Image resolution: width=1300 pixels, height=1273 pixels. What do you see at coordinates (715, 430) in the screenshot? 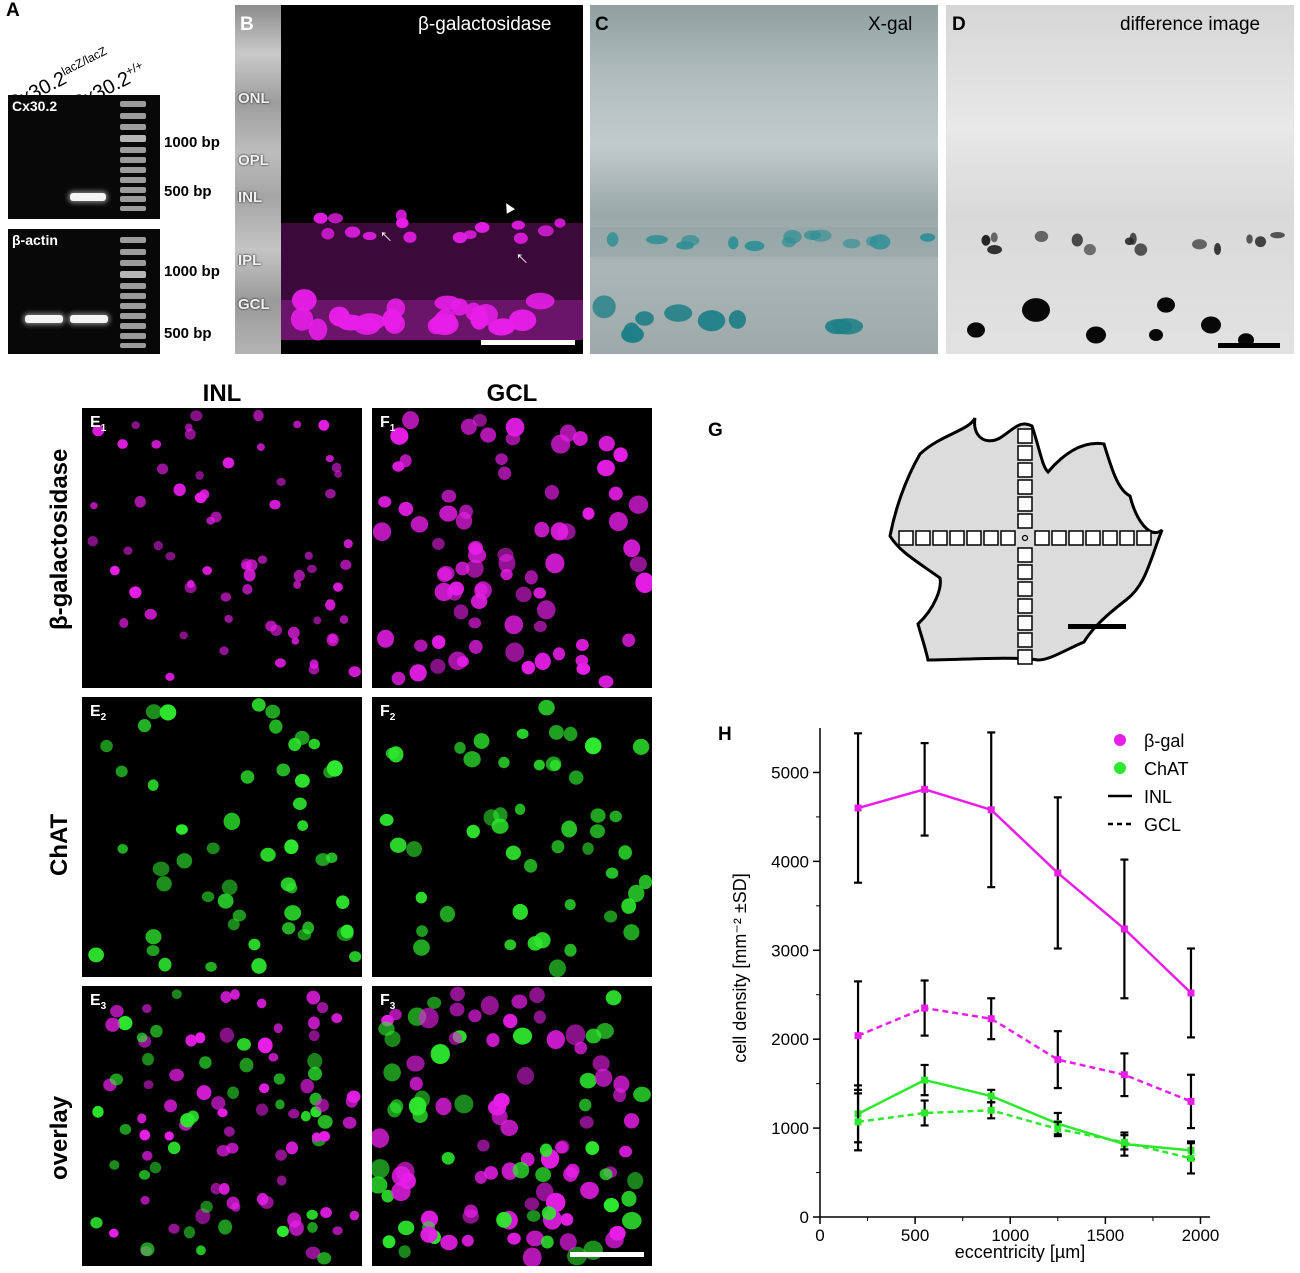
I see `panel-label-g: G` at bounding box center [715, 430].